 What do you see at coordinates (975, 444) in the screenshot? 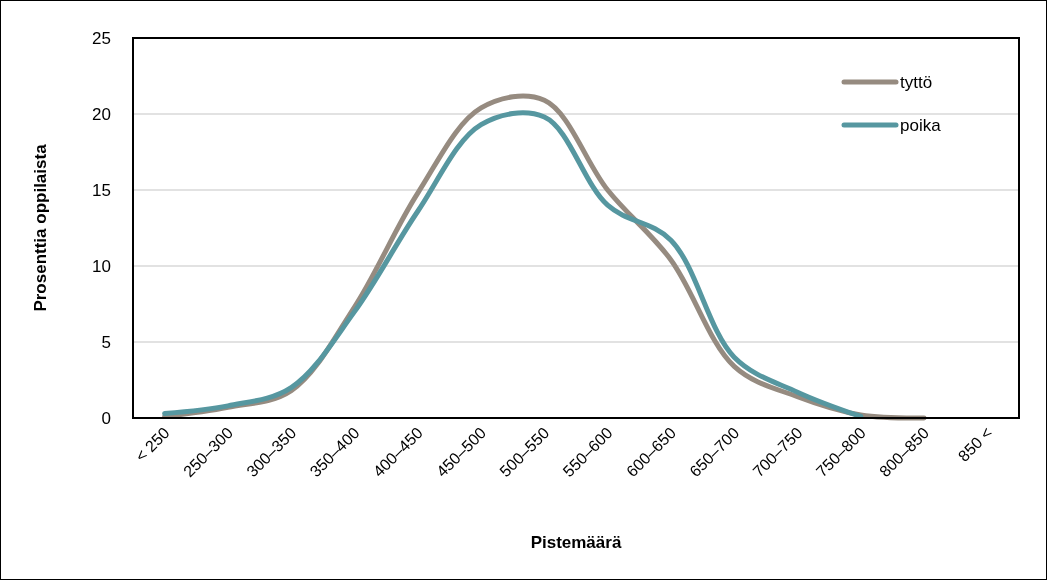
I see `x-tick-label: 850 <` at bounding box center [975, 444].